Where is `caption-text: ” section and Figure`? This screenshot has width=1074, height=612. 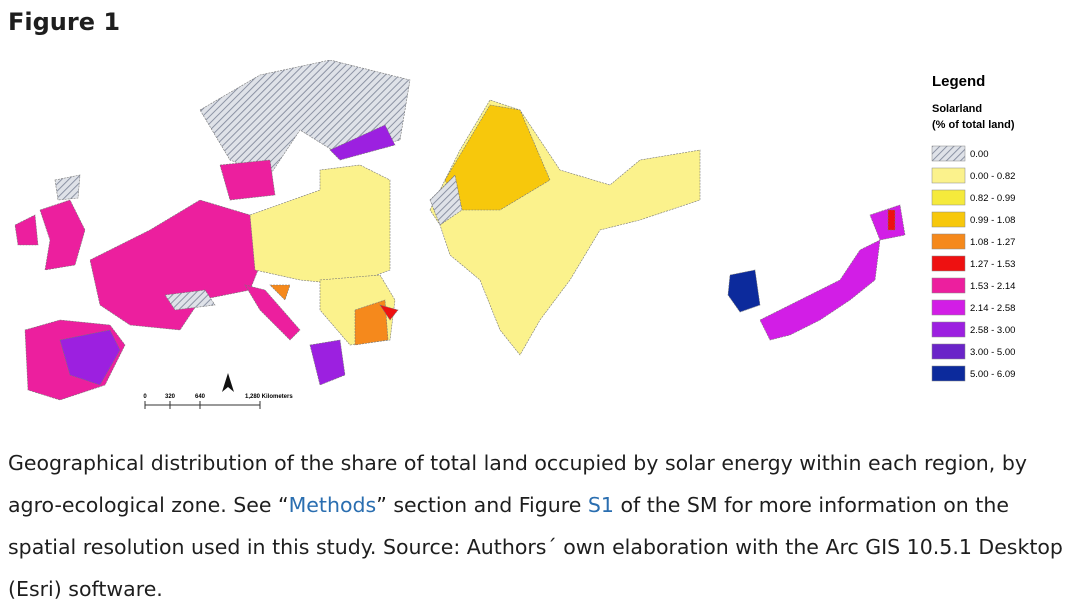 caption-text: ” section and Figure is located at coordinates (482, 505).